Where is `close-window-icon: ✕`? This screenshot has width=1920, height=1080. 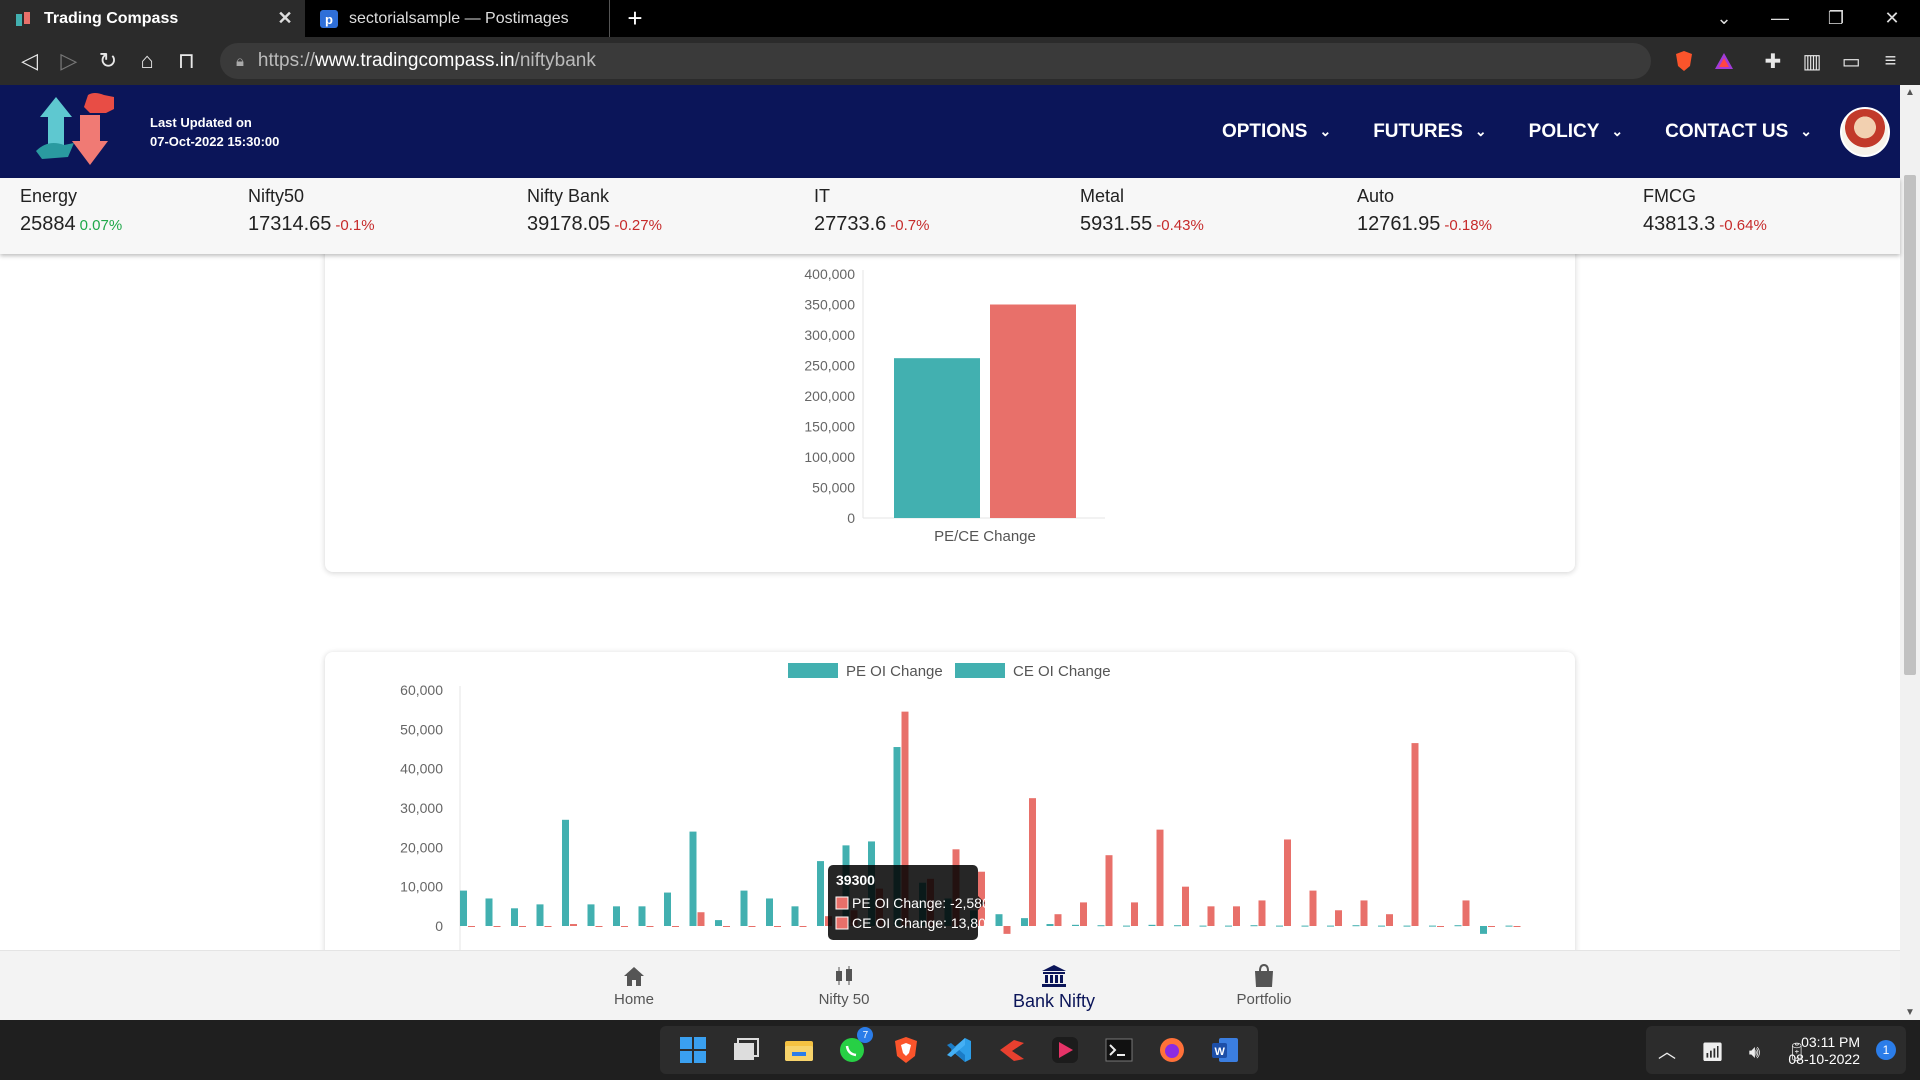
close-window-icon: ✕ is located at coordinates (1892, 18).